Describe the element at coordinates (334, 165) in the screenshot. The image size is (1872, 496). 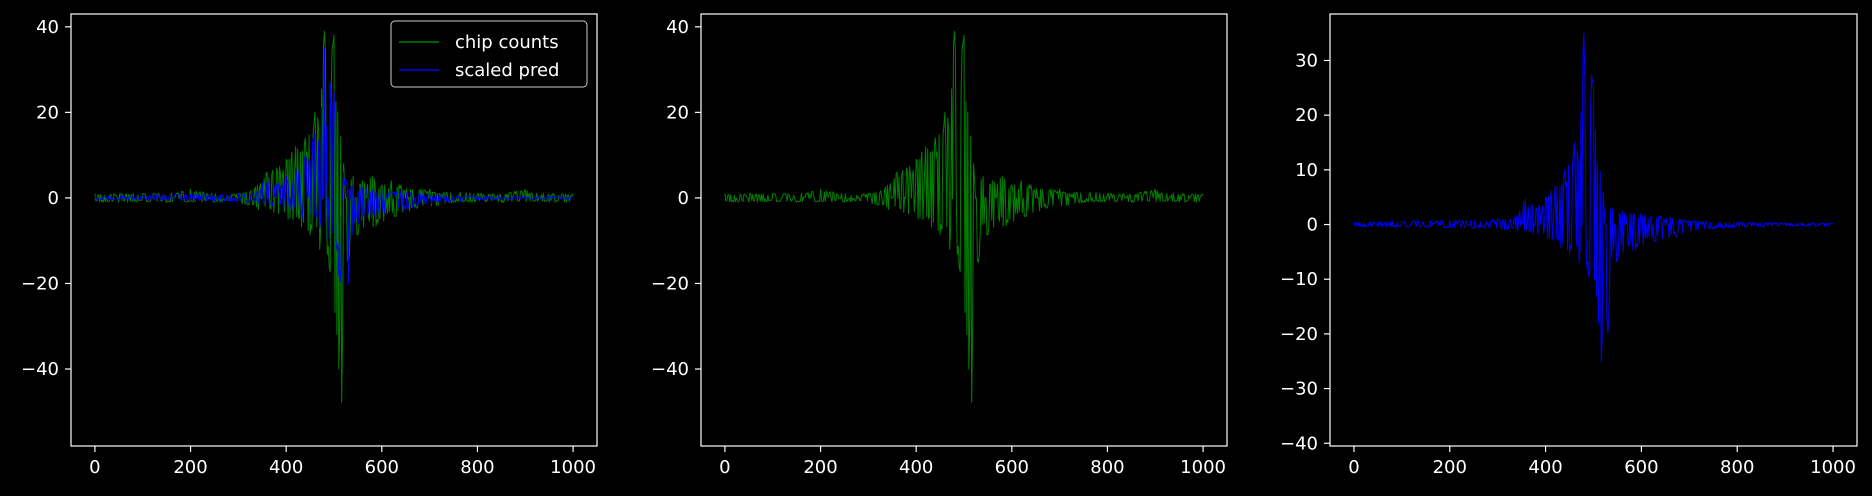
I see `series-line-scaled-pred` at that location.